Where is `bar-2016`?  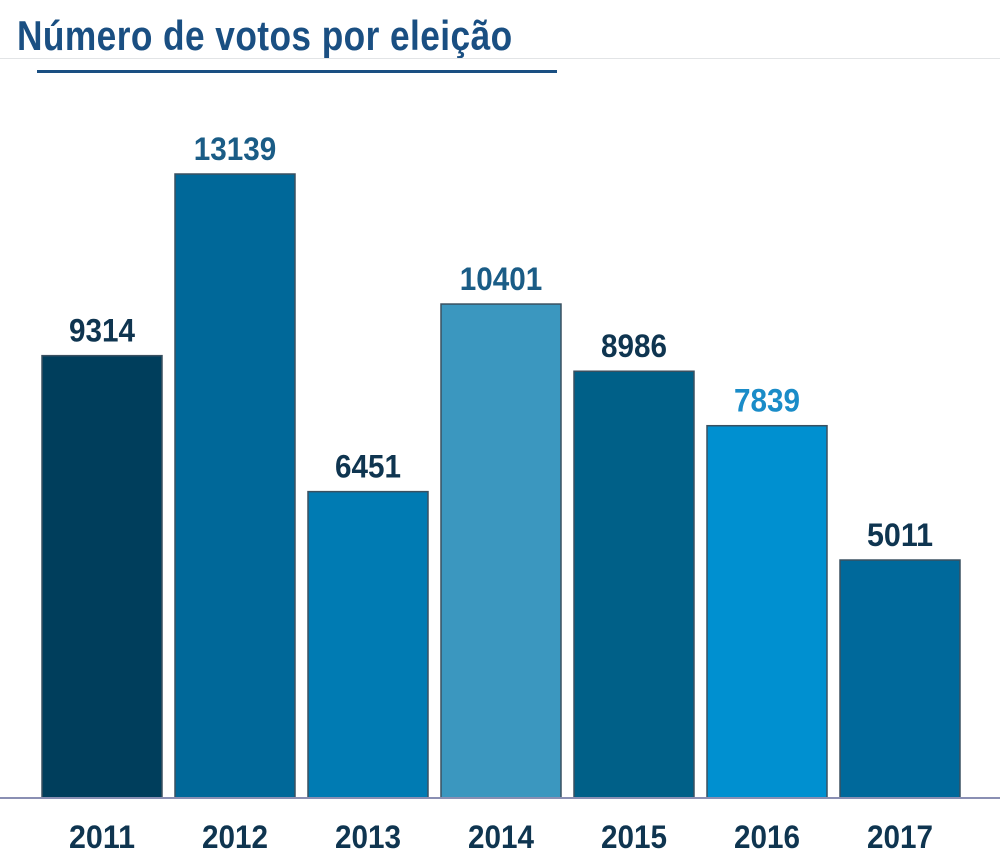 bar-2016 is located at coordinates (767, 611).